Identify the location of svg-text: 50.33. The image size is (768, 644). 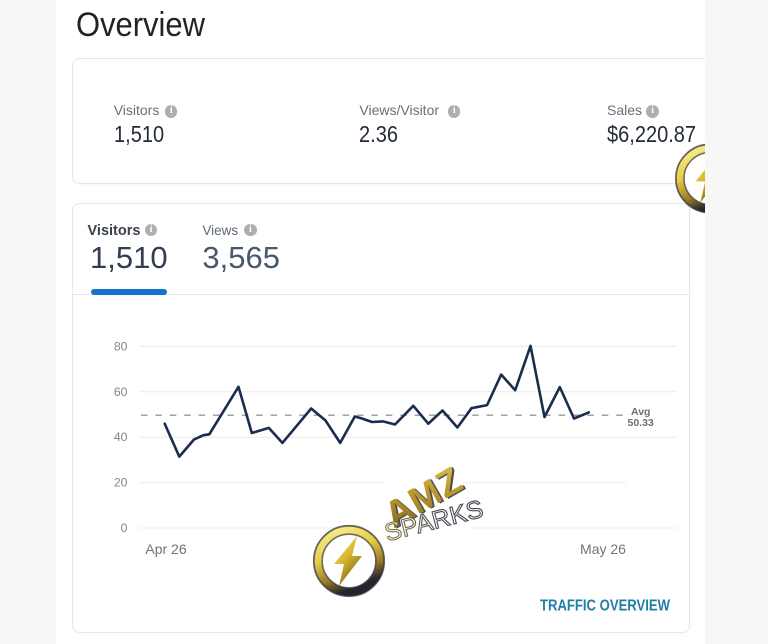
(641, 423).